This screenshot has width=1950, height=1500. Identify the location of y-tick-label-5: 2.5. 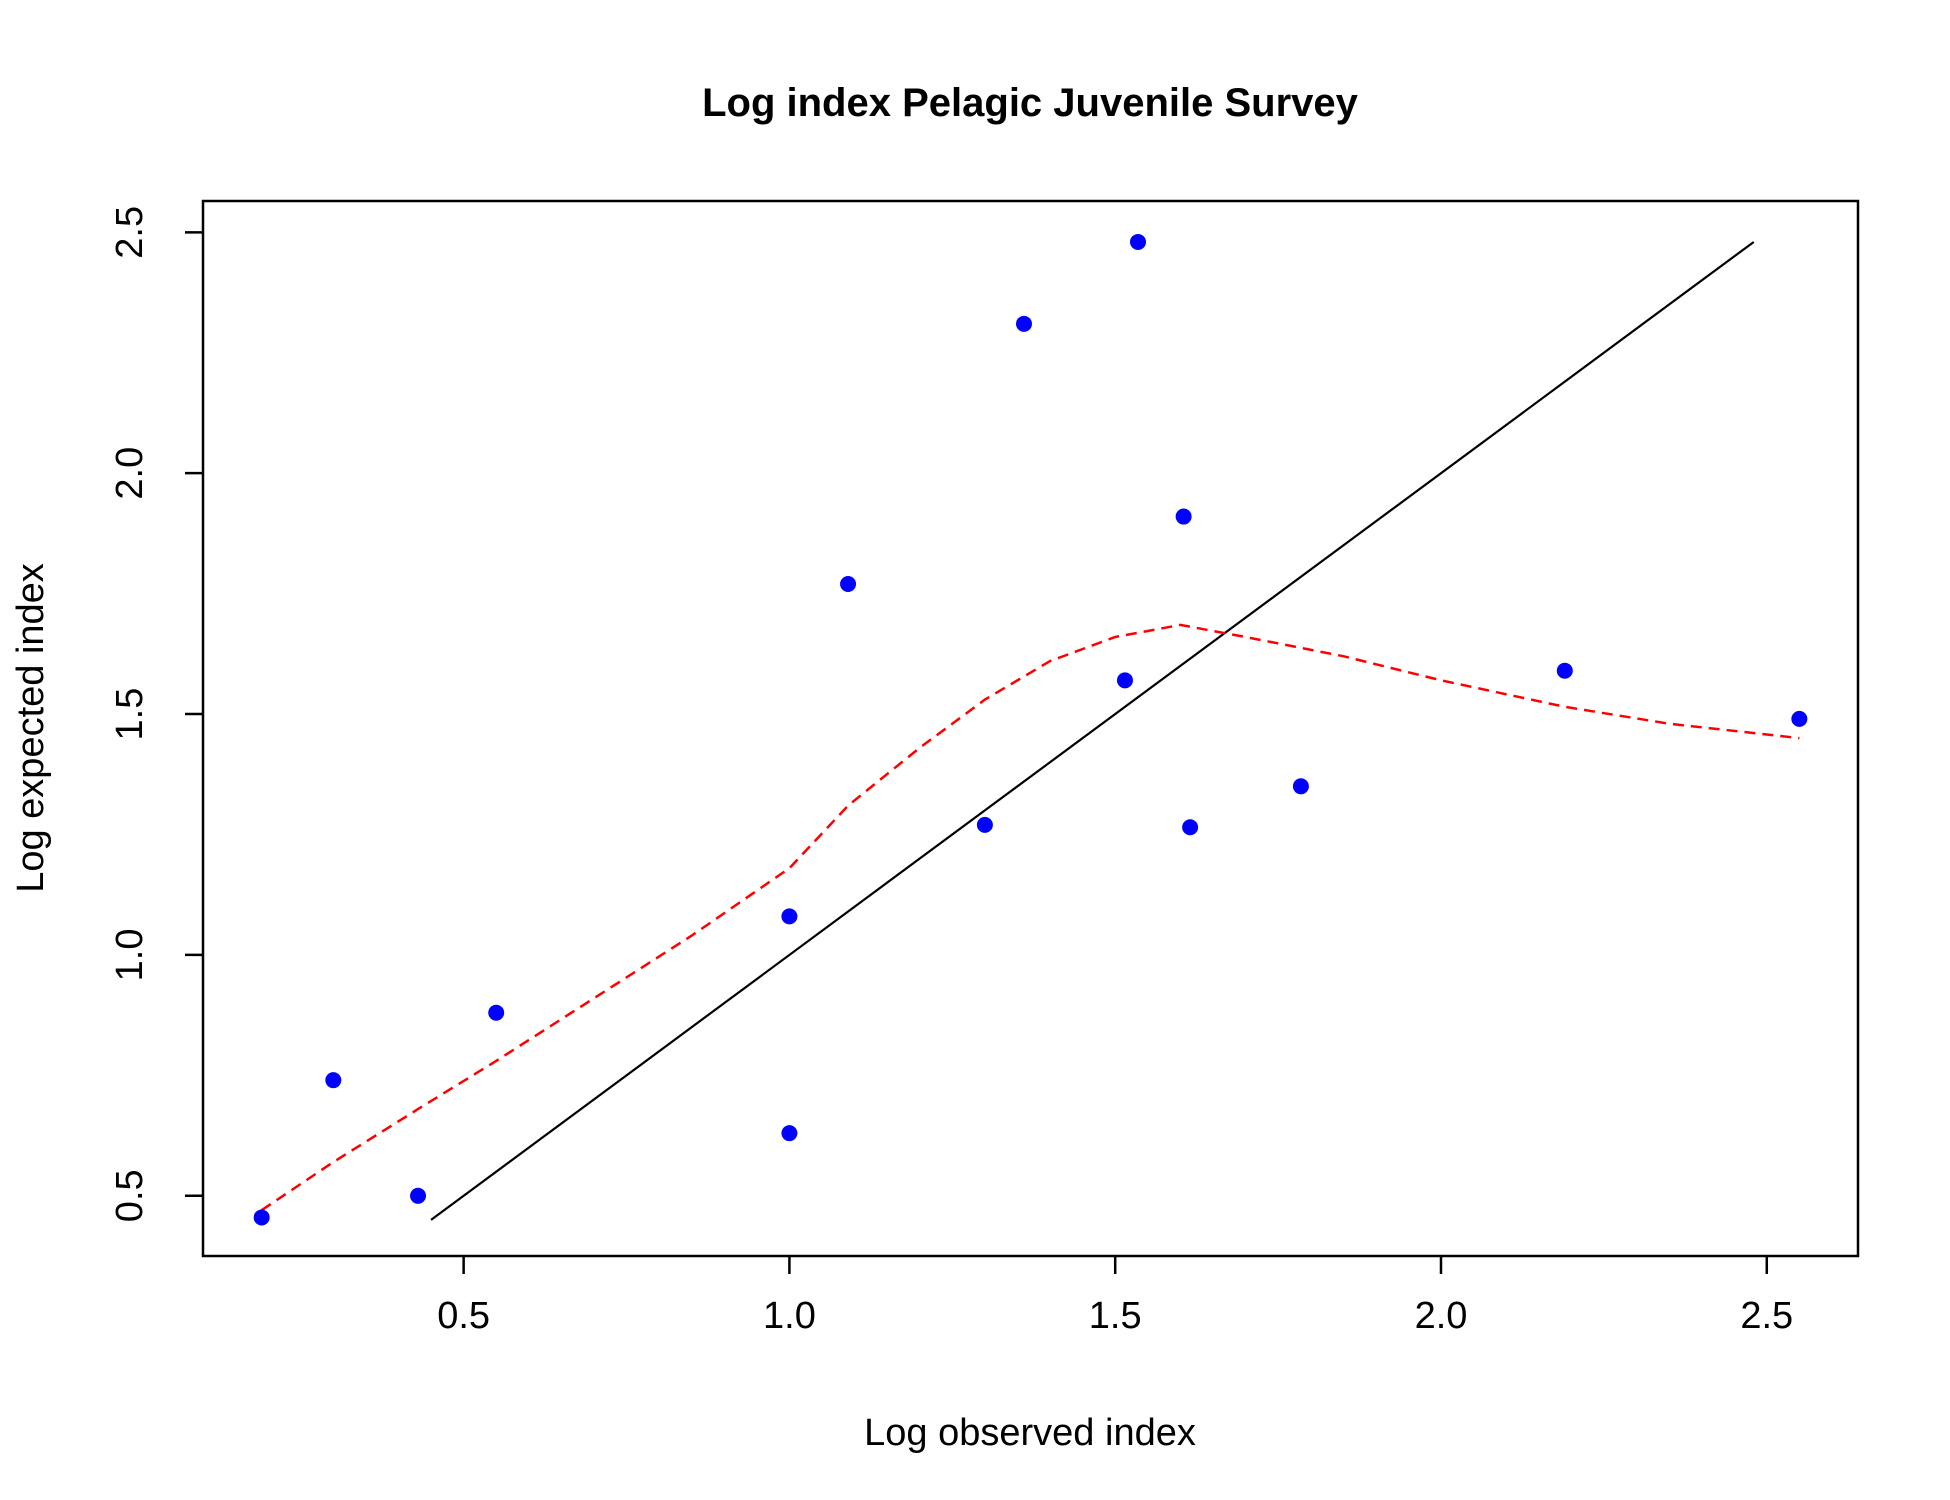
(130, 232).